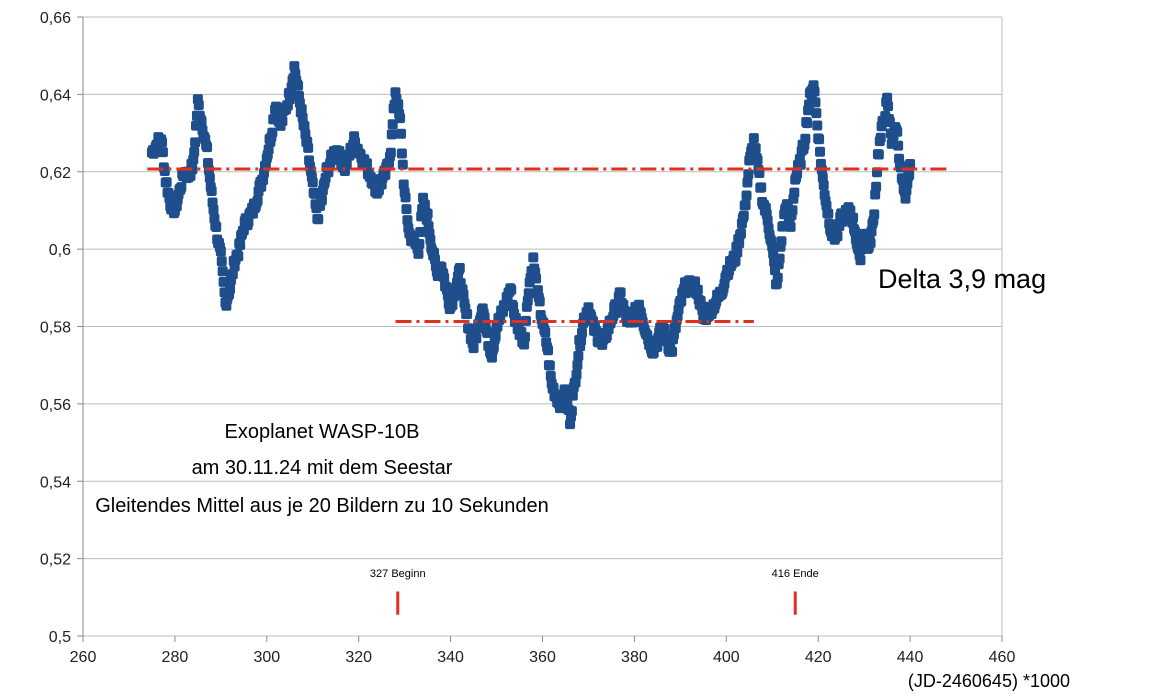 Image resolution: width=1156 pixels, height=696 pixels. What do you see at coordinates (726, 657) in the screenshot?
I see `x-tick-label: 400` at bounding box center [726, 657].